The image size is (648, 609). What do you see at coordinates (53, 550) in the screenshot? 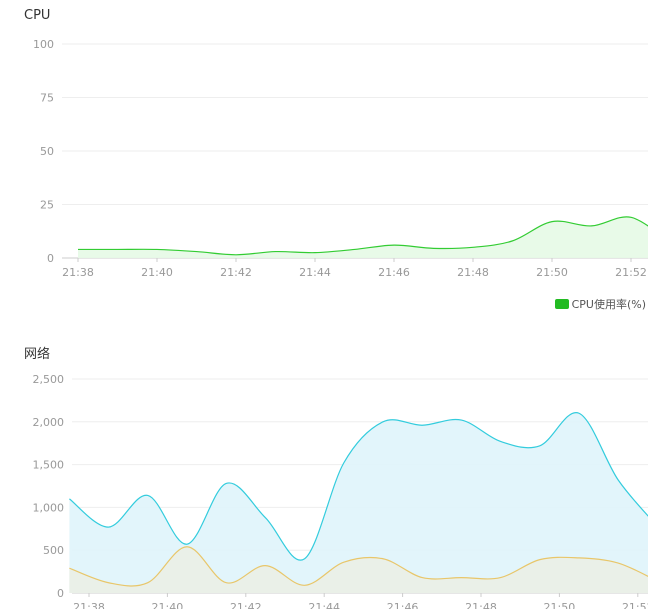
I see `network-y-tick-label: 500` at bounding box center [53, 550].